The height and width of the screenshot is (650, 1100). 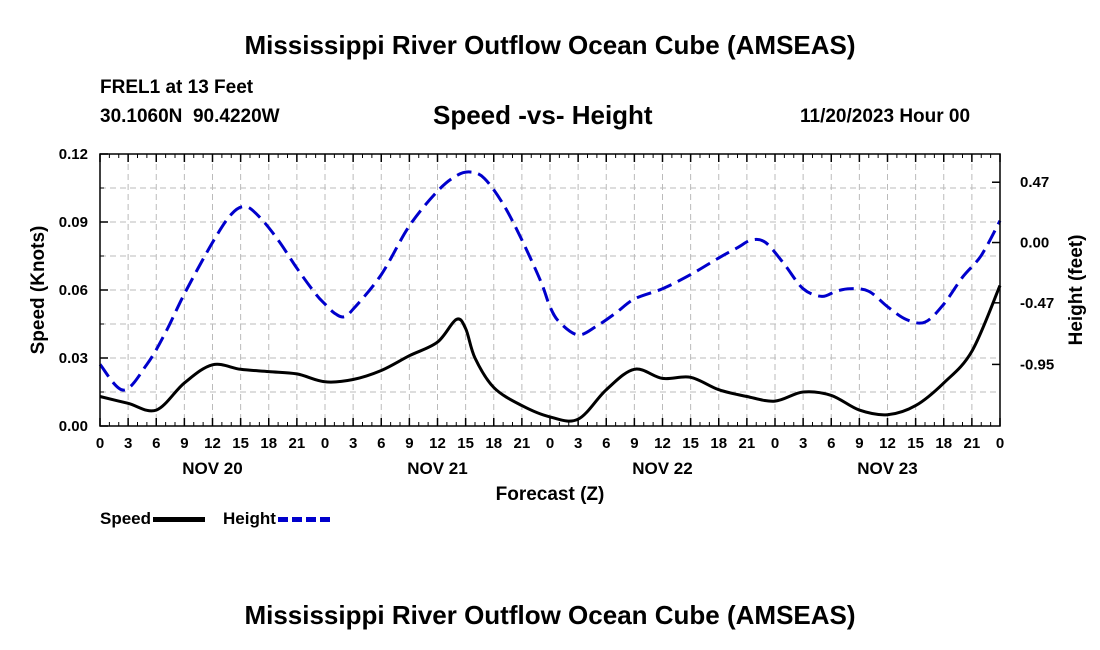 What do you see at coordinates (190, 116) in the screenshot?
I see `station-coordinates: 30.1060N 90.4220W` at bounding box center [190, 116].